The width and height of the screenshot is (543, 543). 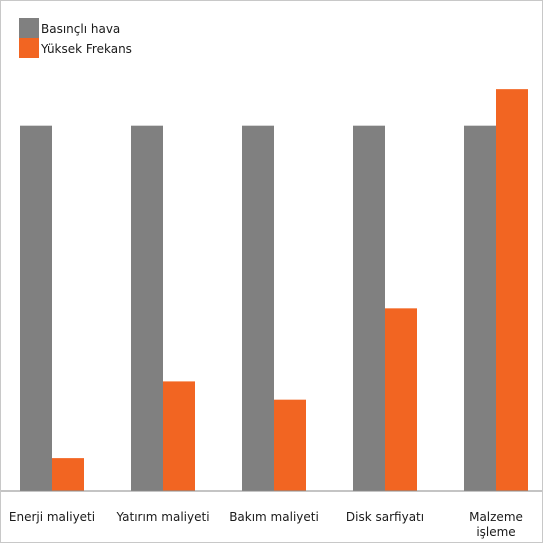 What do you see at coordinates (512, 290) in the screenshot?
I see `bar-yuksek-frekans-malzeme-isleme` at bounding box center [512, 290].